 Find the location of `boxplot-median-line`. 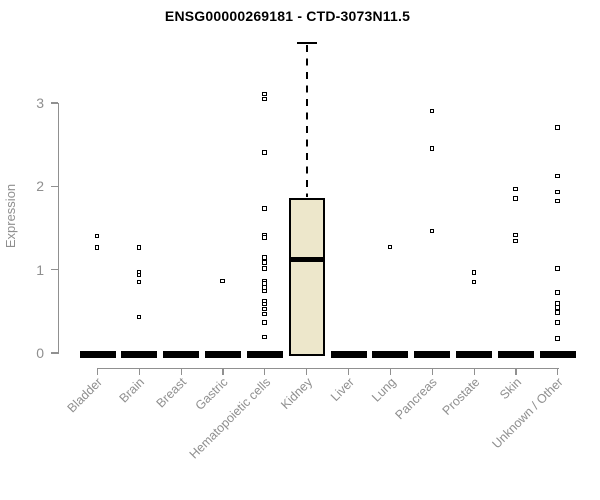

boxplot-median-line is located at coordinates (307, 260).